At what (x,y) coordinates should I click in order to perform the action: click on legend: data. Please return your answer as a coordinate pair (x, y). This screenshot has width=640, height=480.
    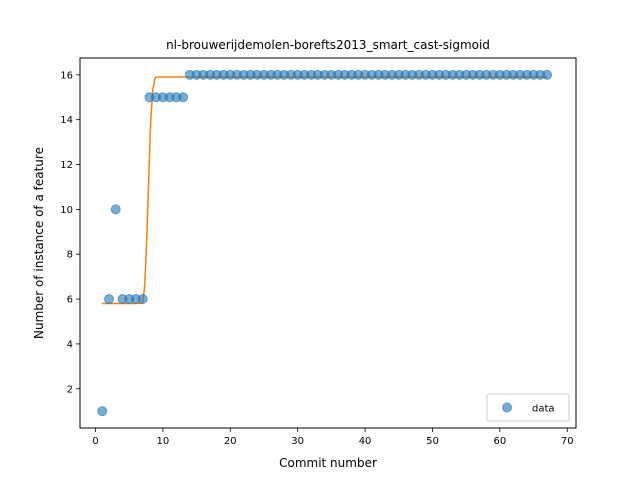
    Looking at the image, I should click on (528, 407).